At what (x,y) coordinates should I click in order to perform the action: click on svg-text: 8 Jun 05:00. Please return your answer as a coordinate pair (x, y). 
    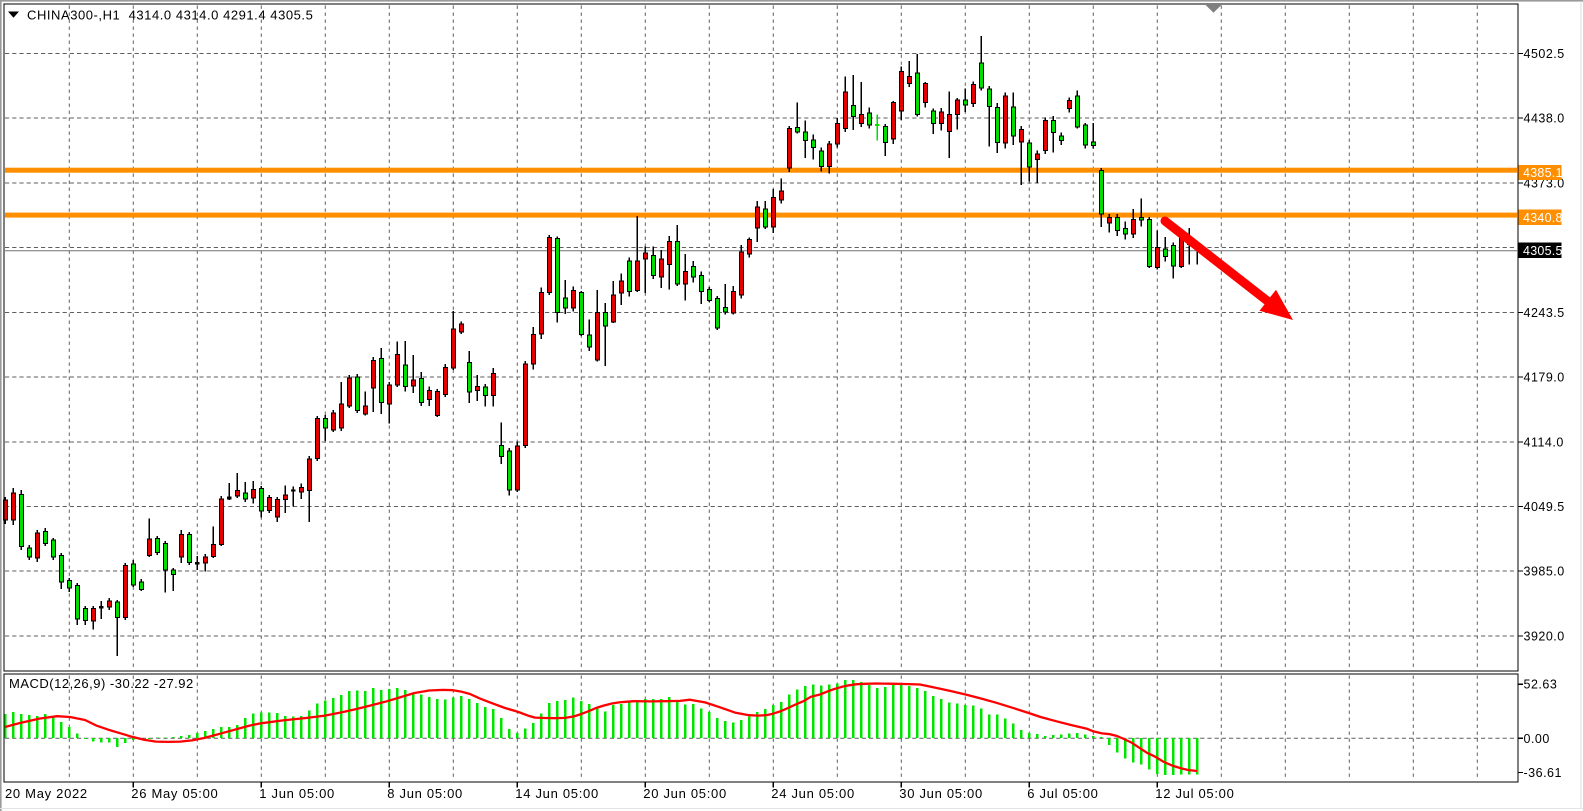
    Looking at the image, I should click on (425, 793).